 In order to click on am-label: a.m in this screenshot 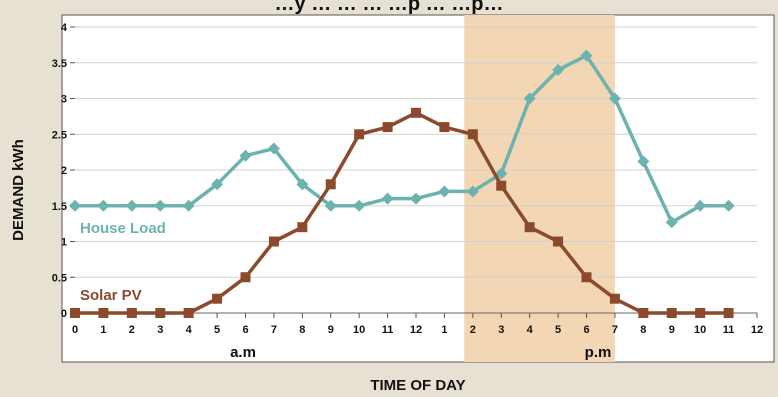, I will do `click(243, 352)`.